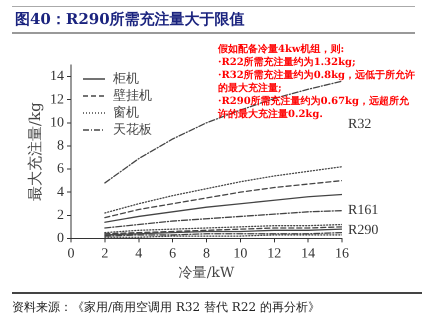 The width and height of the screenshot is (424, 320). What do you see at coordinates (57, 100) in the screenshot?
I see `y-tick-label: 12` at bounding box center [57, 100].